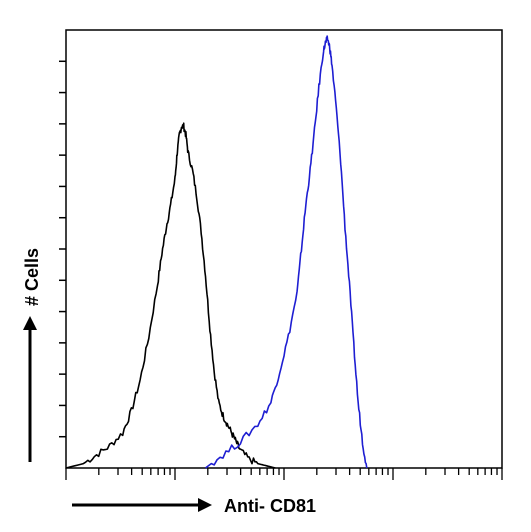 This screenshot has height=532, width=531. Describe the element at coordinates (30, 323) in the screenshot. I see `y-axis-arrowhead` at that location.